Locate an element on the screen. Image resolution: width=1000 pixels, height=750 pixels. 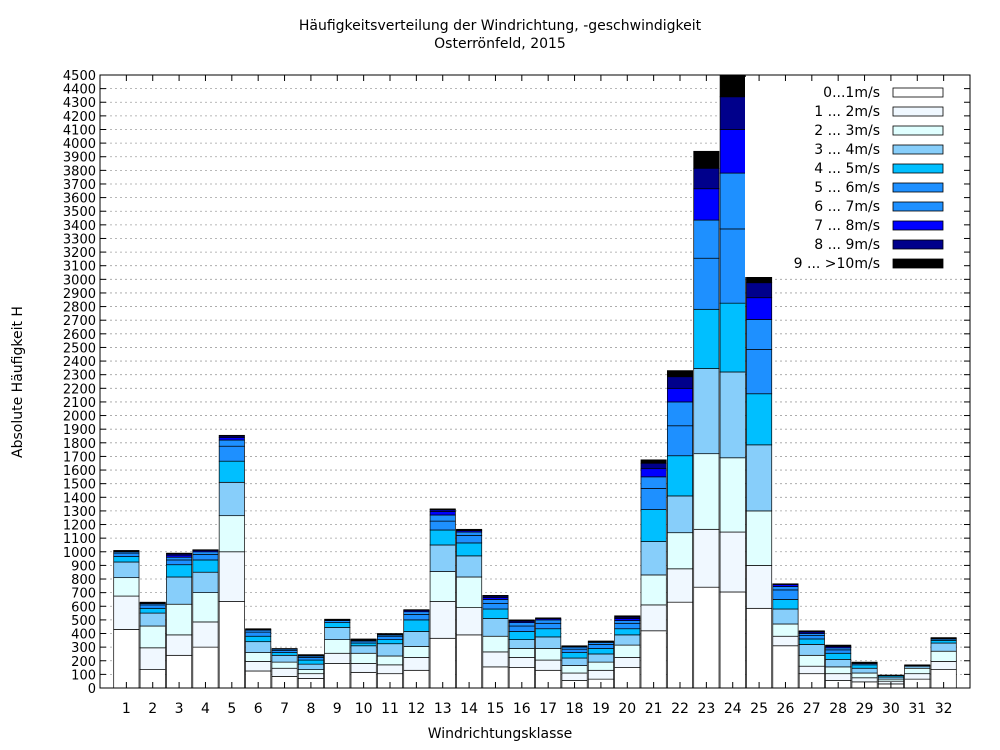
y-tick-label: 1200 is located at coordinates (79, 526).